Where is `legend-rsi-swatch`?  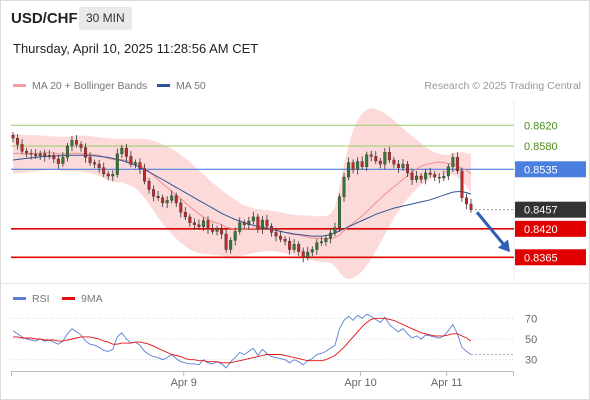 legend-rsi-swatch is located at coordinates (19, 298).